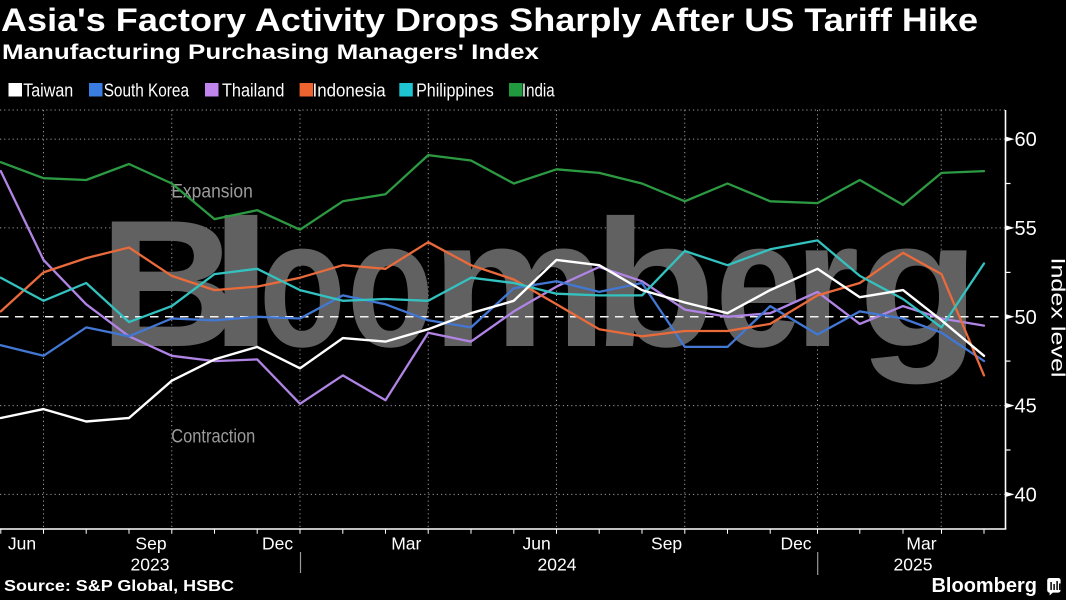 The width and height of the screenshot is (1066, 600). What do you see at coordinates (48, 91) in the screenshot?
I see `svg-text: Taiwan` at bounding box center [48, 91].